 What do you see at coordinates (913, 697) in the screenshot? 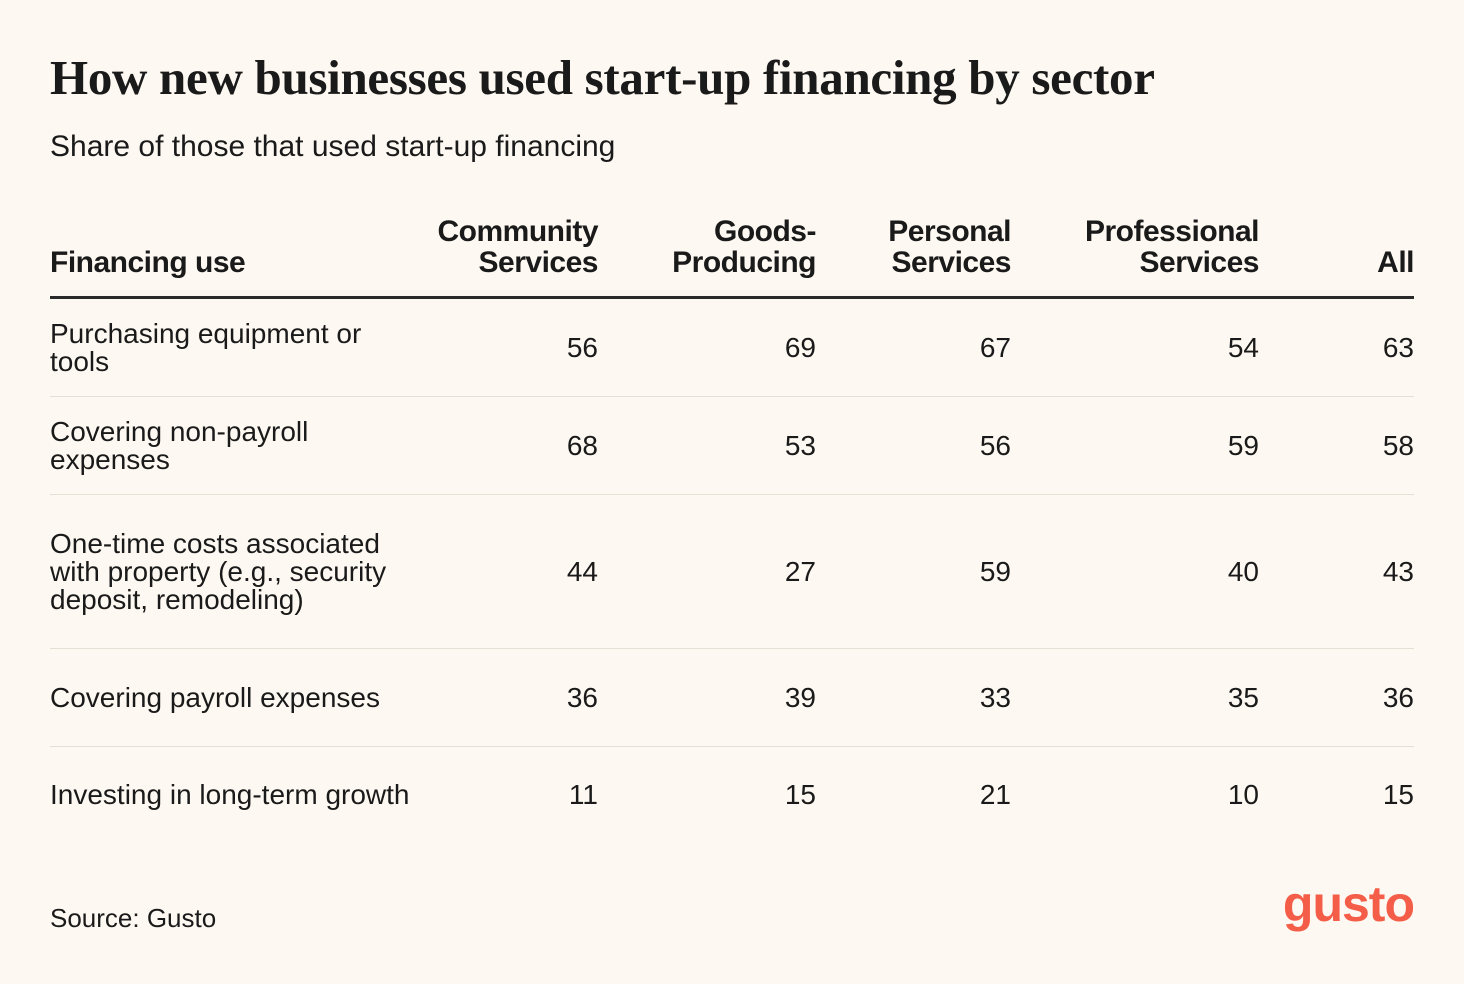
I see `cell-value: 33` at bounding box center [913, 697].